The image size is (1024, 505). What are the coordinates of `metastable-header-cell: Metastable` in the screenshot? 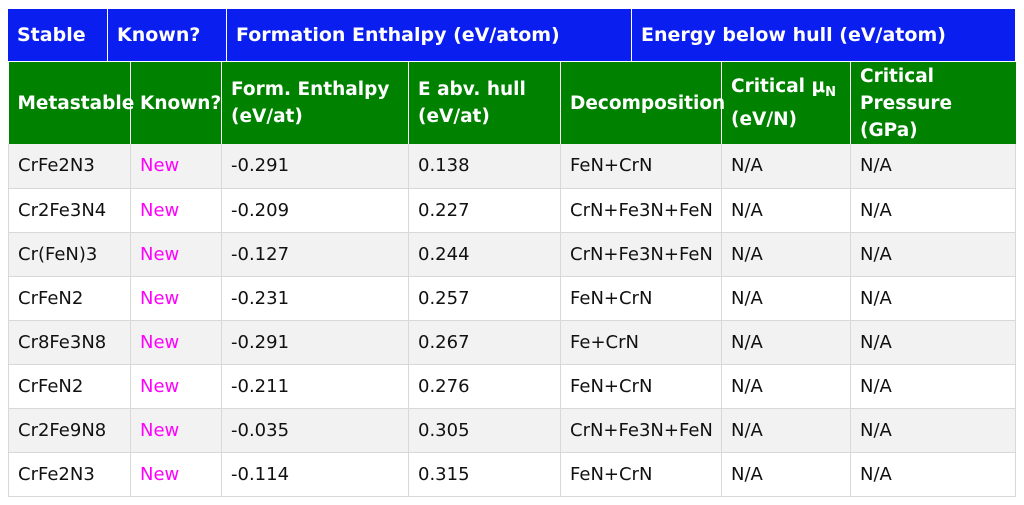 It's located at (71, 103).